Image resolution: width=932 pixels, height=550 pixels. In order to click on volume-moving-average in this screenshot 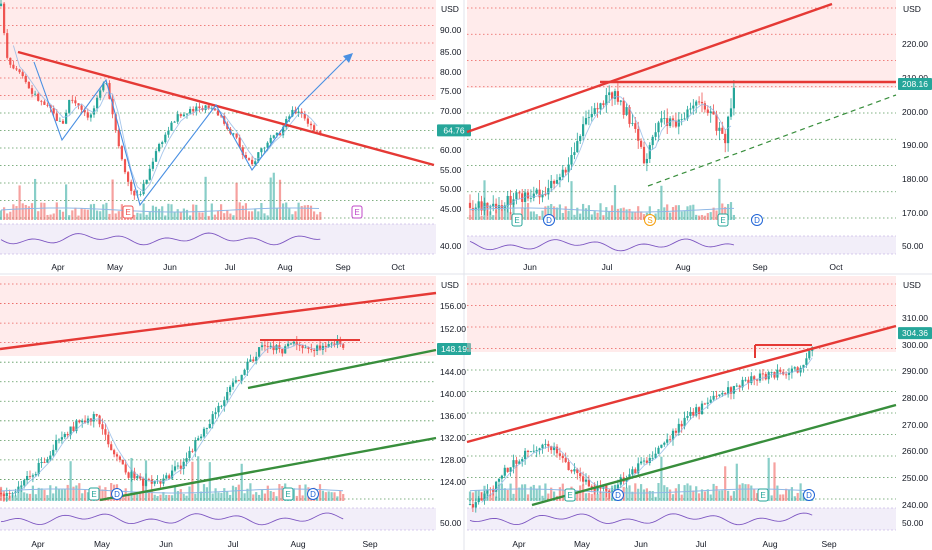, I will do `click(160, 210)`.